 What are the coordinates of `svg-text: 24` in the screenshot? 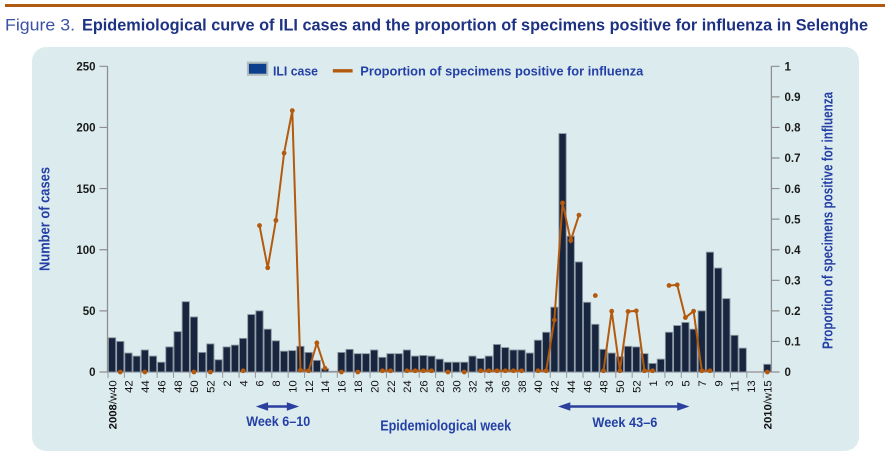 It's located at (408, 386).